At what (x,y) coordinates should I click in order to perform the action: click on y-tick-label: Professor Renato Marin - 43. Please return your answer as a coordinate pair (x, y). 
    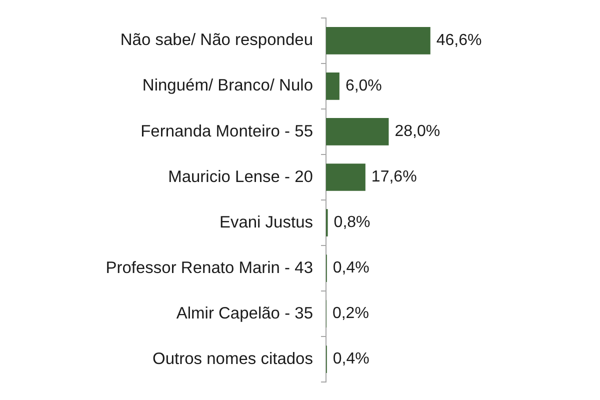
    Looking at the image, I should click on (209, 267).